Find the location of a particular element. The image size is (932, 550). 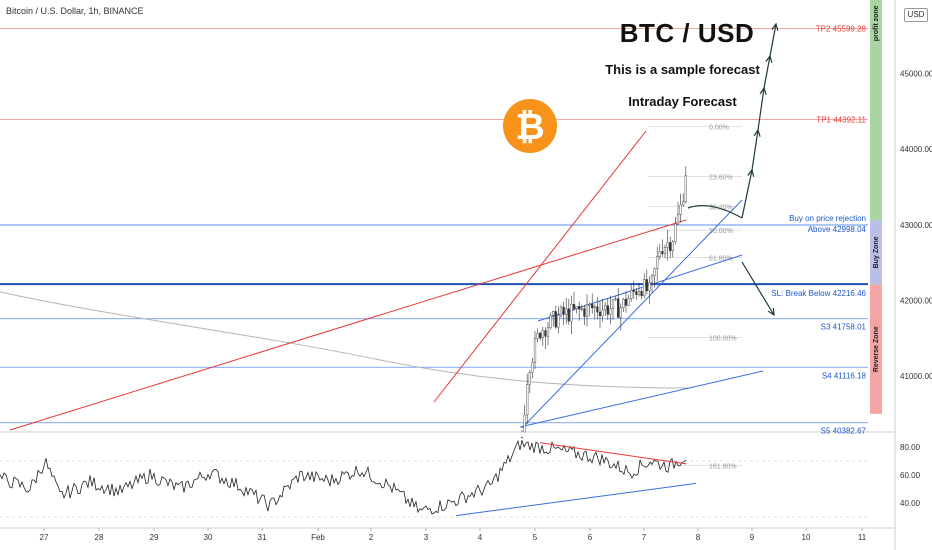

time-tick-label: 11 is located at coordinates (862, 537).